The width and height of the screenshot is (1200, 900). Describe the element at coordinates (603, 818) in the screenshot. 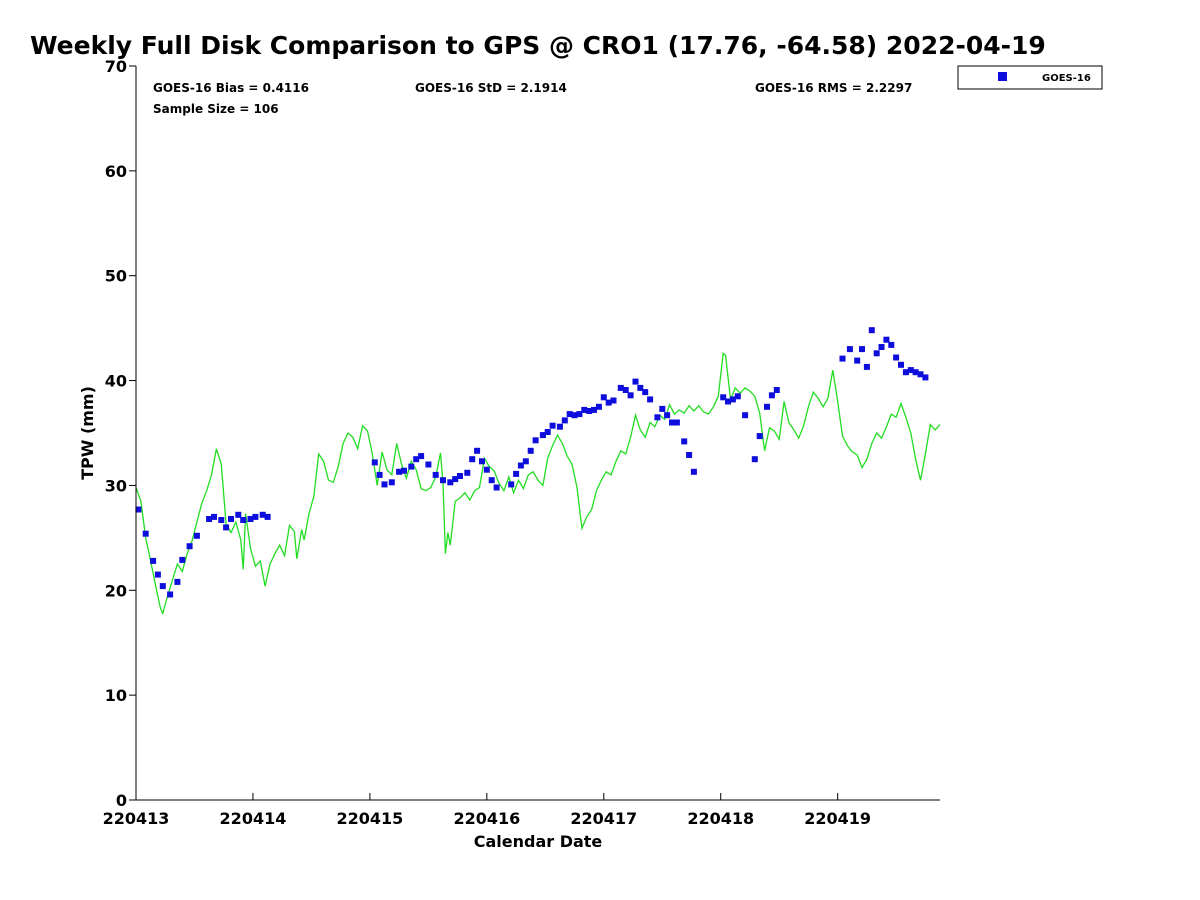

I see `x-tick-label: 220417` at that location.